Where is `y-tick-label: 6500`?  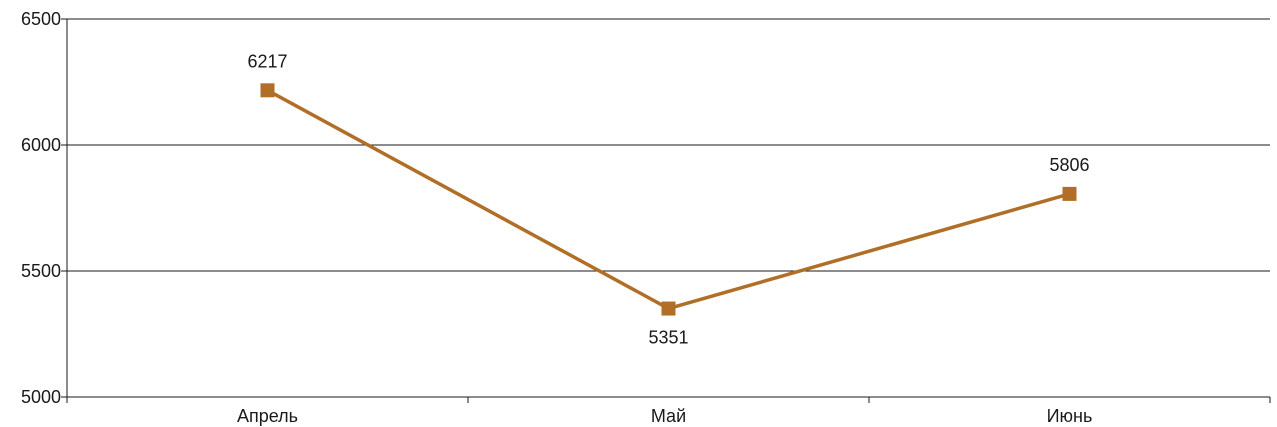
y-tick-label: 6500 is located at coordinates (41, 19).